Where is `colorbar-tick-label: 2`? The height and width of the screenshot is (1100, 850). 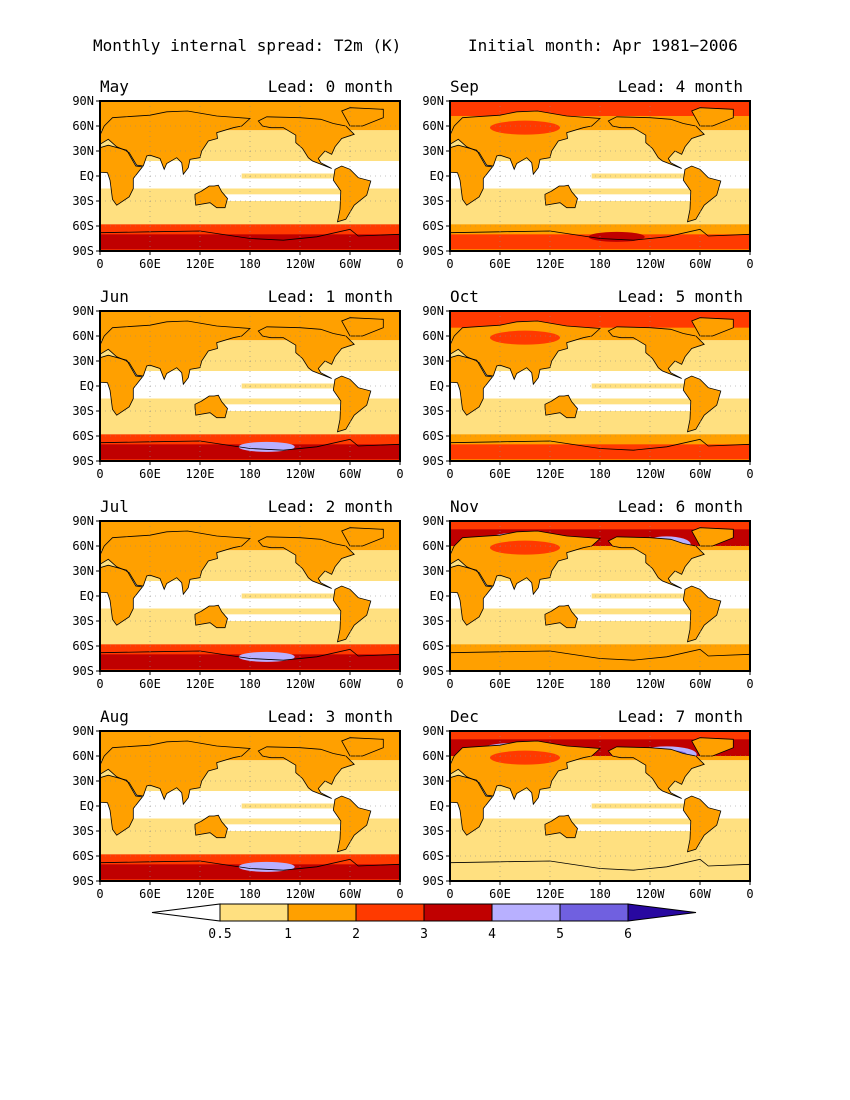 colorbar-tick-label: 2 is located at coordinates (356, 934).